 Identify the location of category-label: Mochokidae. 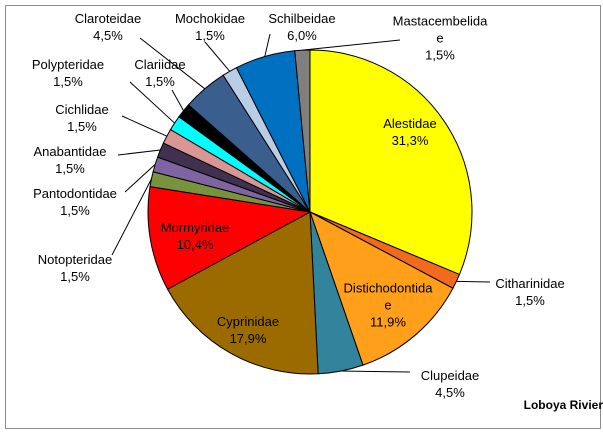
(210, 18).